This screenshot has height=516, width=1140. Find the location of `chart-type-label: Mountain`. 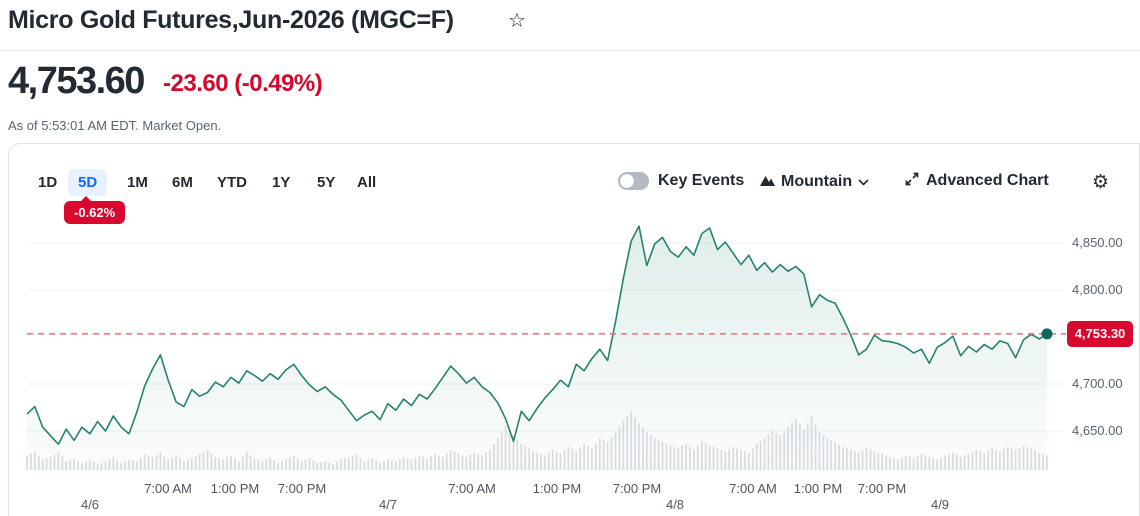

chart-type-label: Mountain is located at coordinates (817, 181).